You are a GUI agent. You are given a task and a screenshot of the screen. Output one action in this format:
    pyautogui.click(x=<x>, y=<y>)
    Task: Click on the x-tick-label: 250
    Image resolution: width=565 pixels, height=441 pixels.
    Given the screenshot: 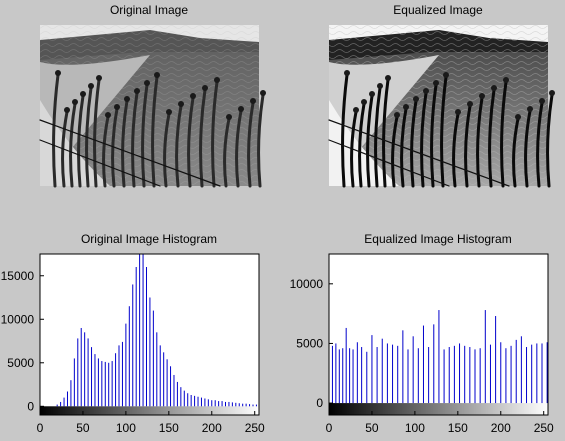 What is the action you would take?
    pyautogui.click(x=255, y=428)
    